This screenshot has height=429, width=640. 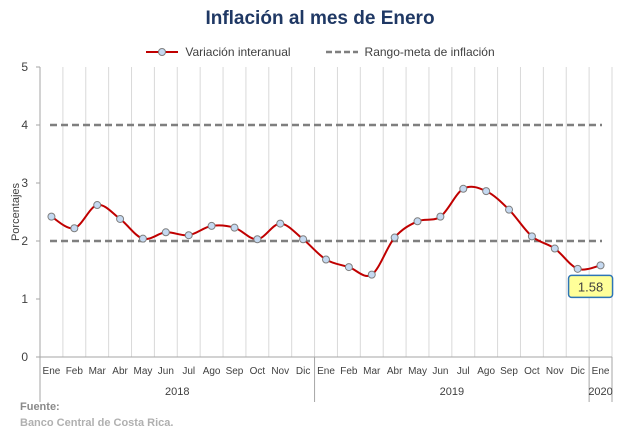 What do you see at coordinates (341, 52) in the screenshot?
I see `legend-marker-rango` at bounding box center [341, 52].